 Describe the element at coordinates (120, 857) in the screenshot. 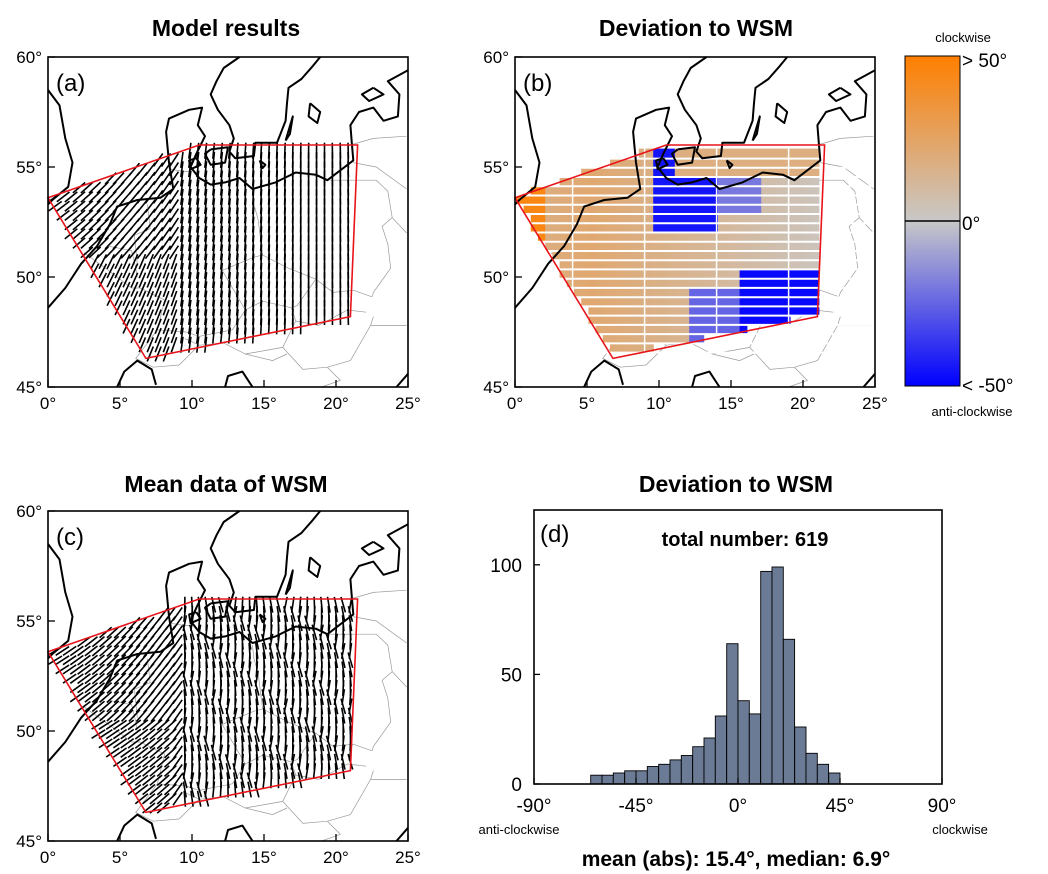

I see `x-tick-label: 5°` at that location.